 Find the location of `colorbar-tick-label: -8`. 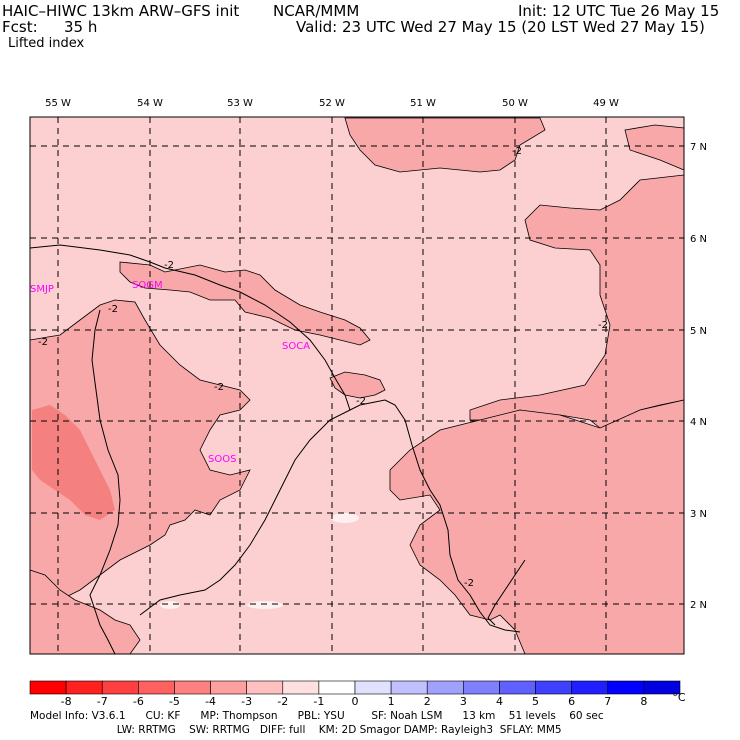

colorbar-tick-label: -8 is located at coordinates (66, 701).